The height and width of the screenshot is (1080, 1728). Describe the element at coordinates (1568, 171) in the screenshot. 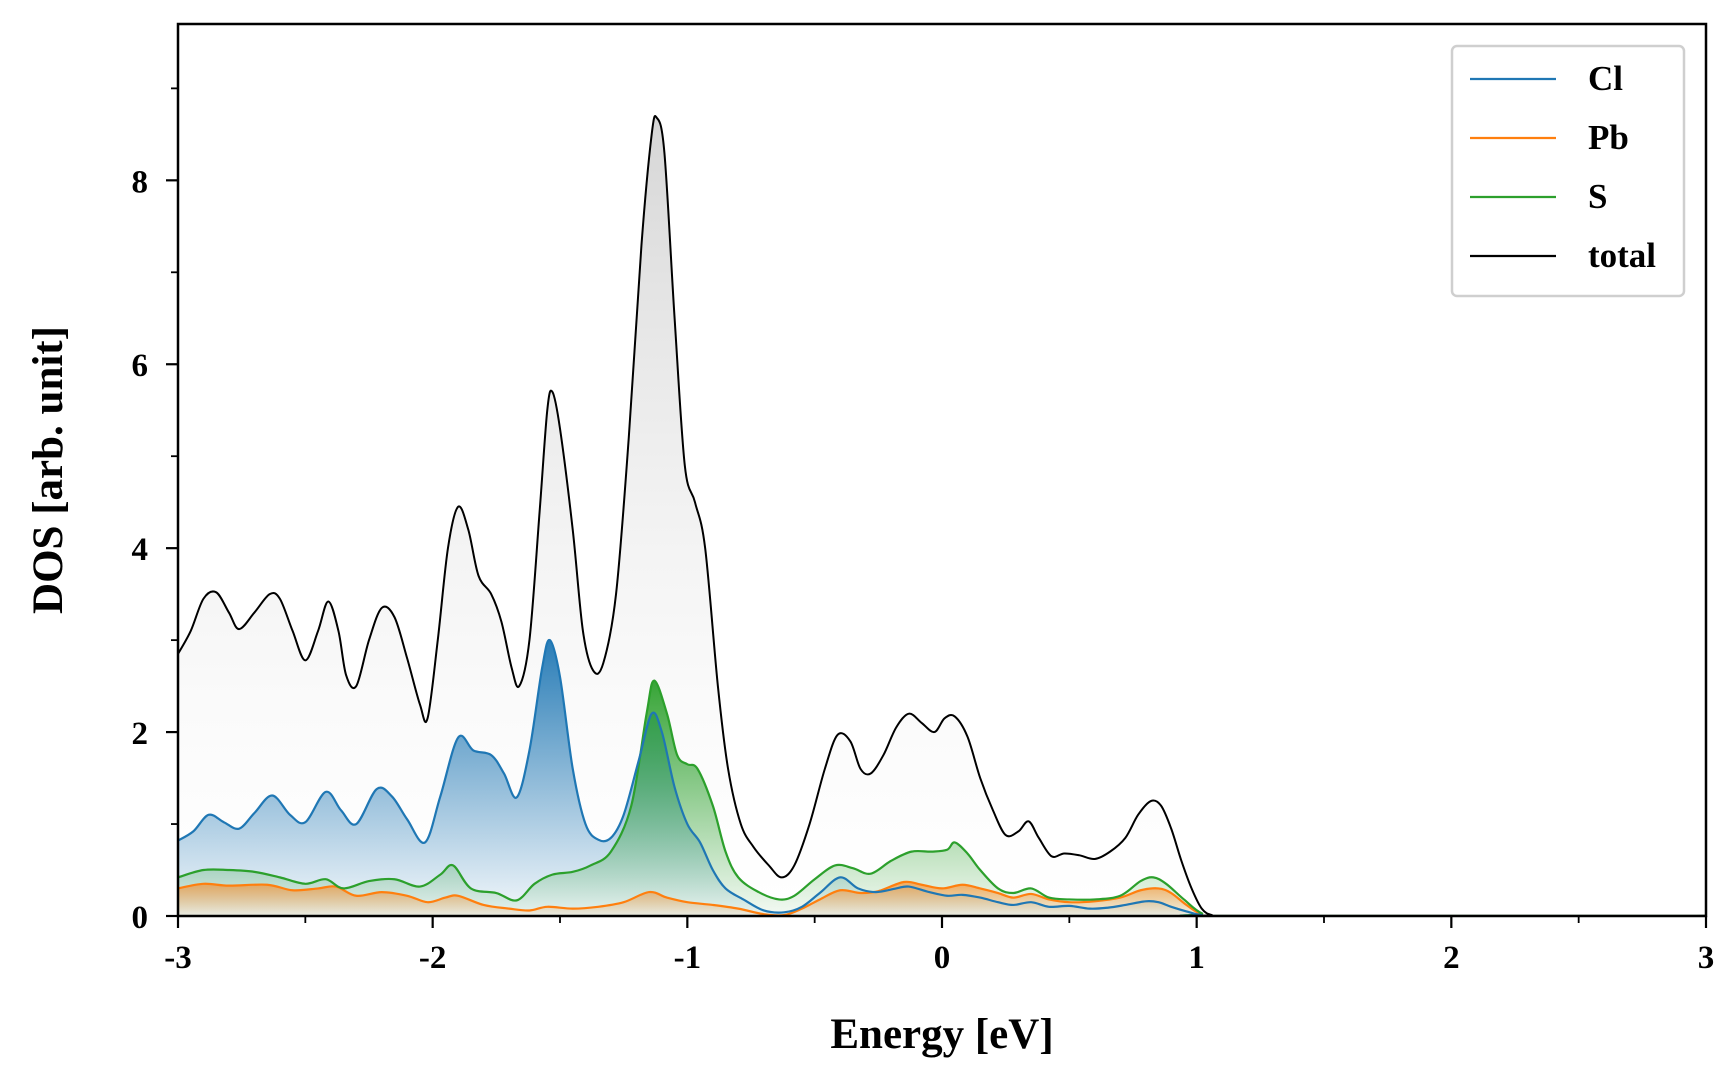

I see `legend-frame` at that location.